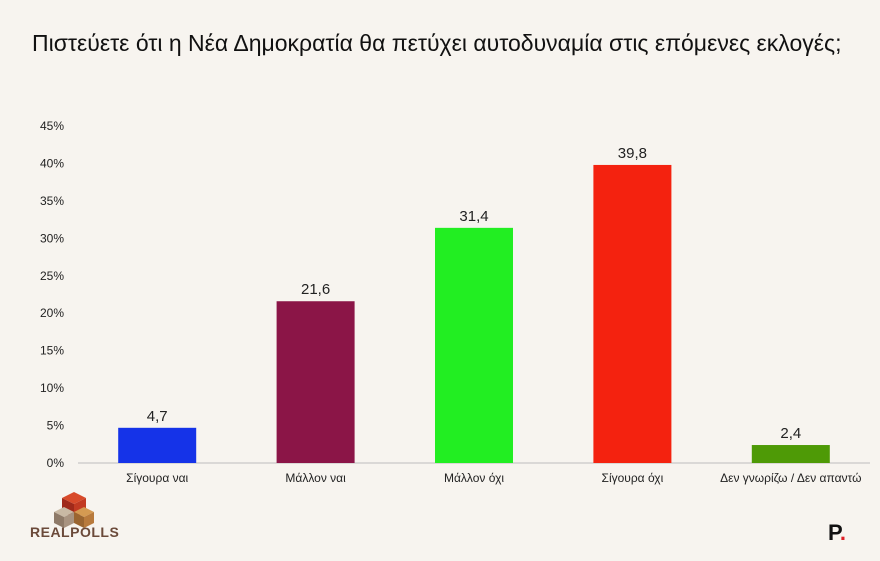  What do you see at coordinates (52, 201) in the screenshot?
I see `y-tick-label: 35%` at bounding box center [52, 201].